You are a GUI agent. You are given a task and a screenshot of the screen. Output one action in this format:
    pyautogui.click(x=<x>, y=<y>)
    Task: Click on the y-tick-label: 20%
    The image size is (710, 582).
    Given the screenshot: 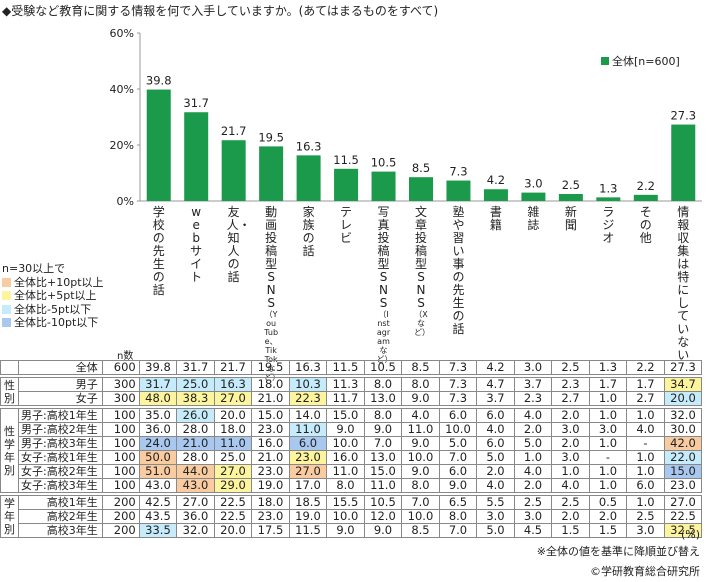 What is the action you would take?
    pyautogui.click(x=122, y=145)
    